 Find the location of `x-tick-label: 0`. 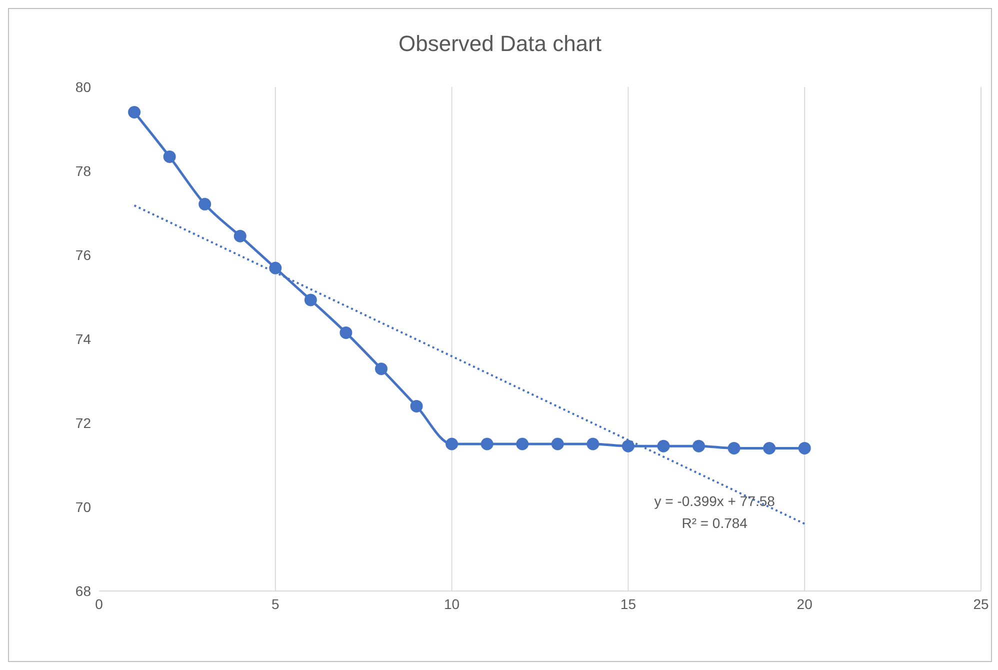

x-tick-label: 0 is located at coordinates (99, 604).